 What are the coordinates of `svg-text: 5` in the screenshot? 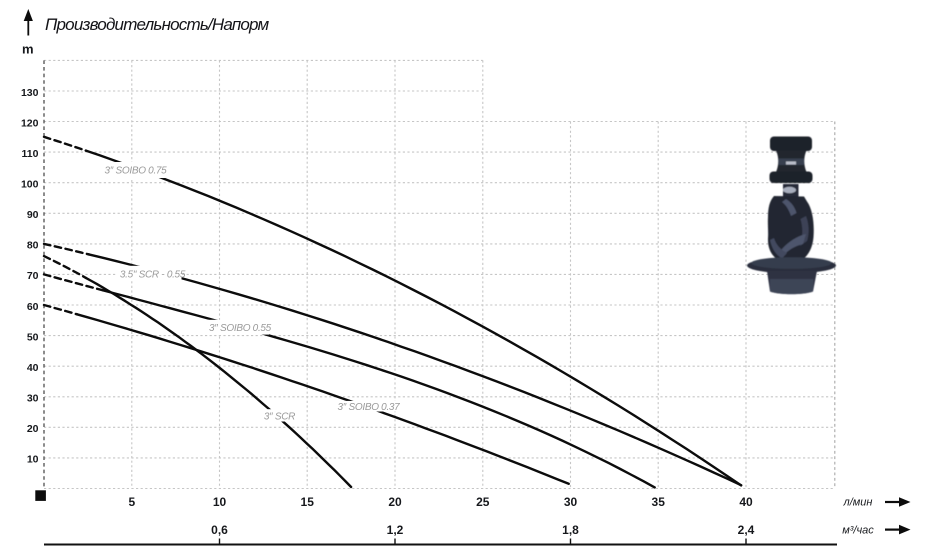 It's located at (131, 502).